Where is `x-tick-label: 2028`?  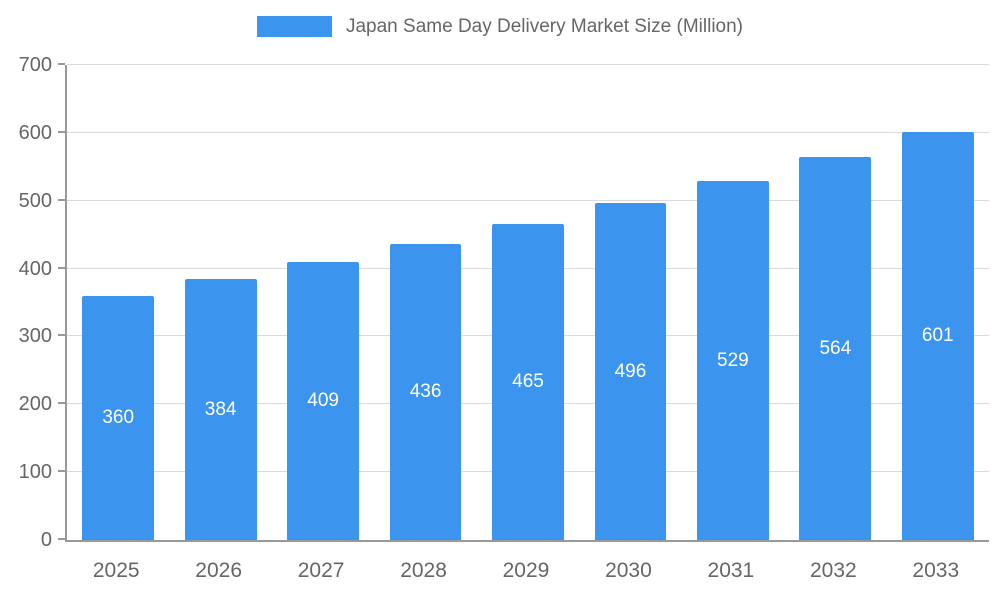 x-tick-label: 2028 is located at coordinates (423, 570).